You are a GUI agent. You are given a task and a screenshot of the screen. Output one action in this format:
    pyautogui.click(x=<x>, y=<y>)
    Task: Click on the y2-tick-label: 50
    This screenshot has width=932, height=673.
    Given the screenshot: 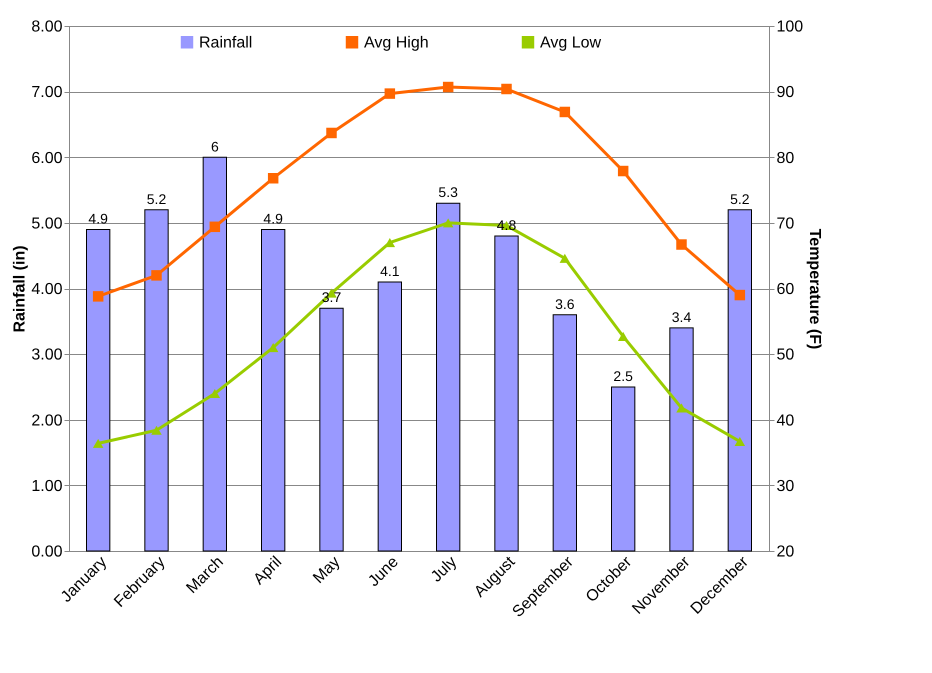 What is the action you would take?
    pyautogui.click(x=785, y=355)
    